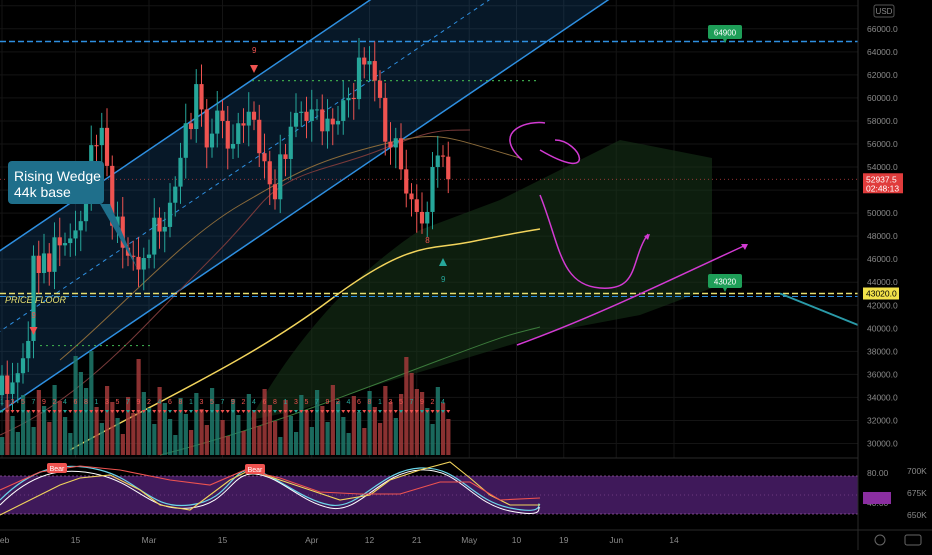 The height and width of the screenshot is (555, 932). Describe the element at coordinates (443, 262) in the screenshot. I see `buy-signal-icon` at that location.